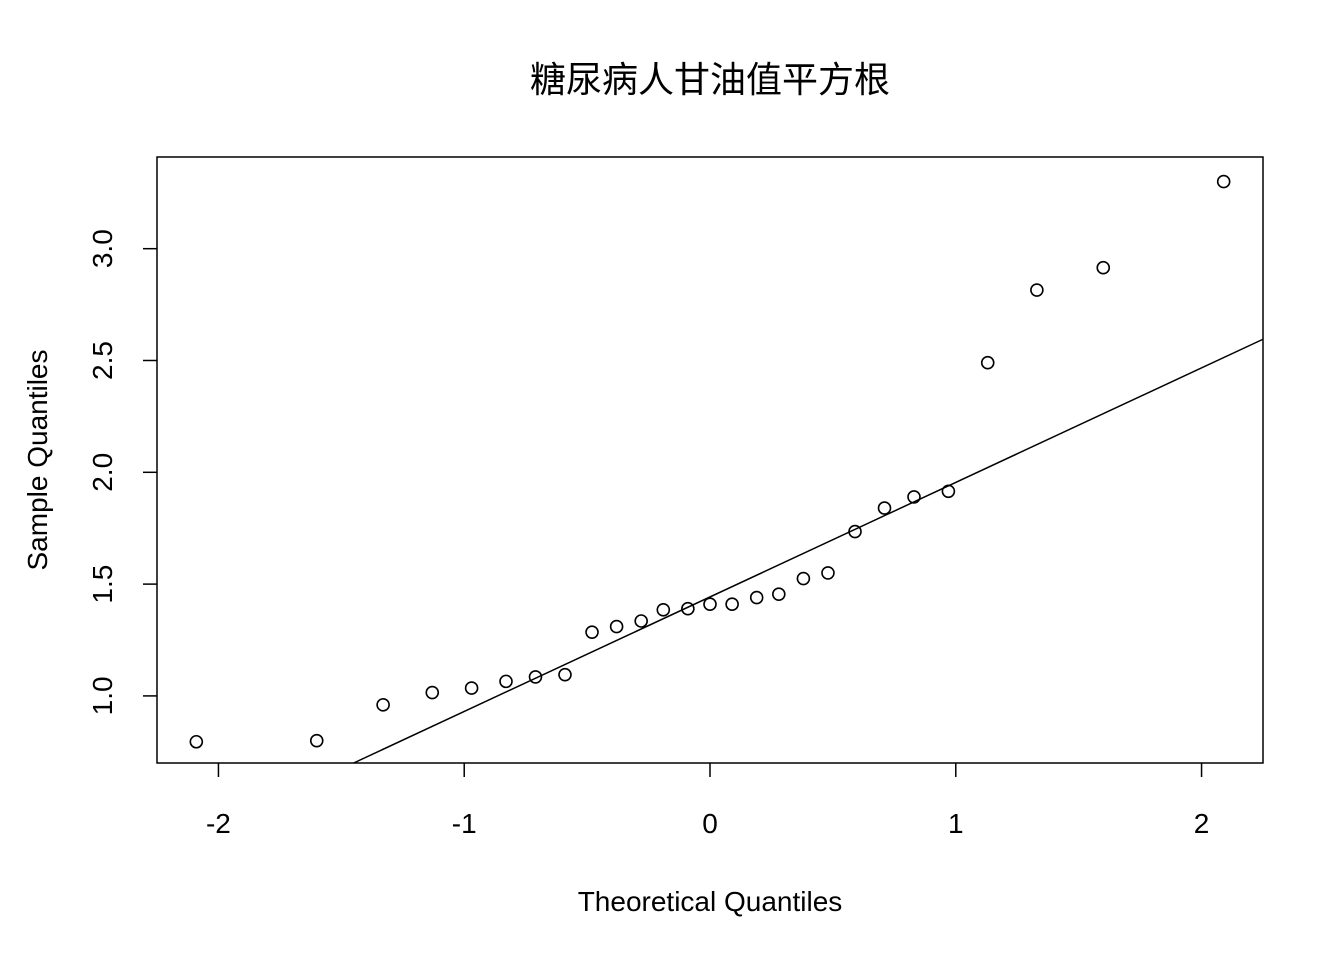 The width and height of the screenshot is (1344, 960). What do you see at coordinates (1202, 823) in the screenshot?
I see `x-tick-label: 2` at bounding box center [1202, 823].